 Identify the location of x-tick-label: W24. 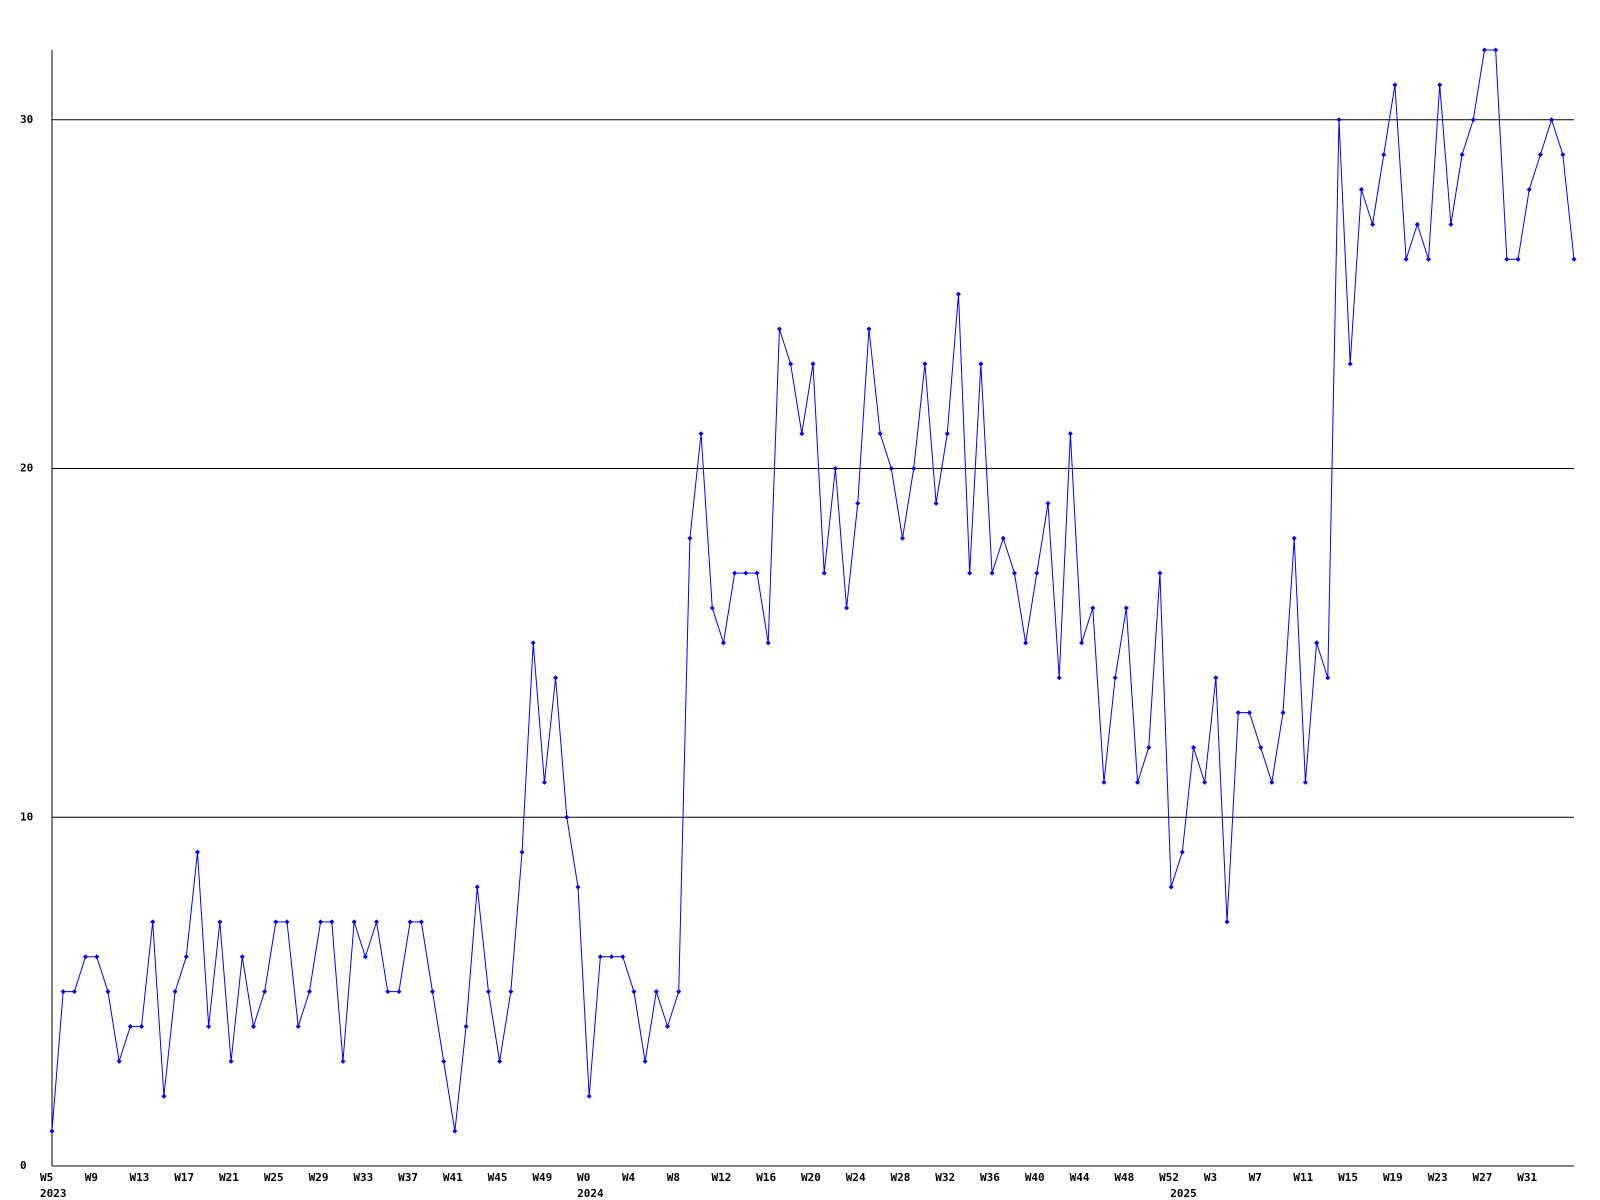
(856, 1177).